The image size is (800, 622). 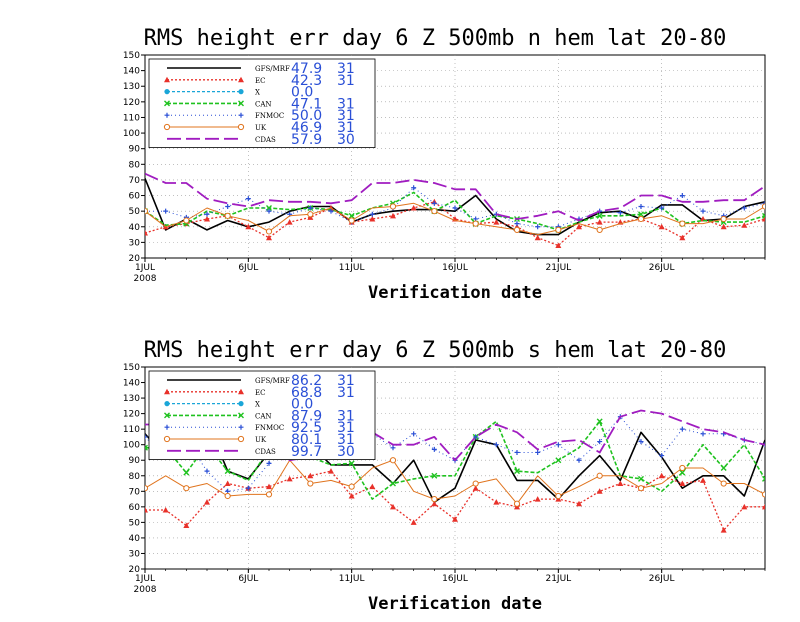 I want to click on legend-marker-x, so click(x=167, y=92).